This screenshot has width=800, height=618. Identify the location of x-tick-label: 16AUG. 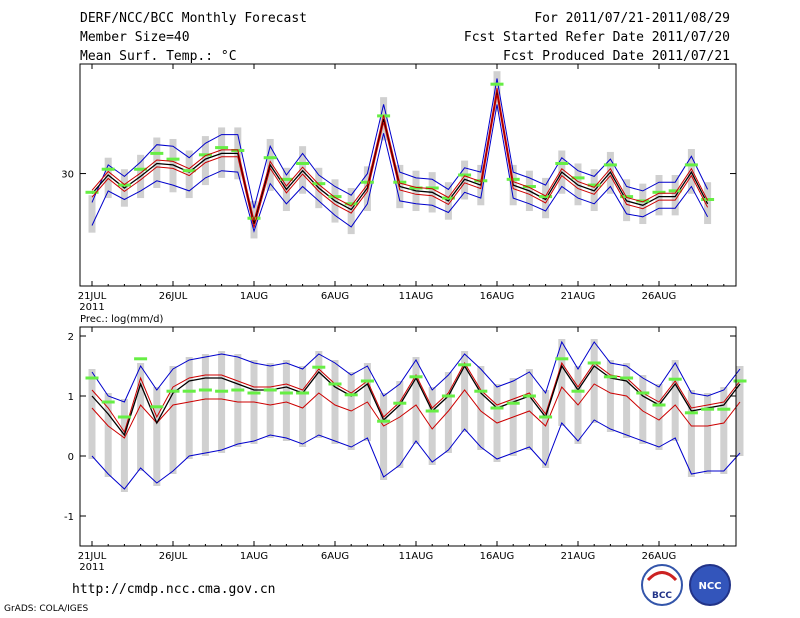
(497, 296).